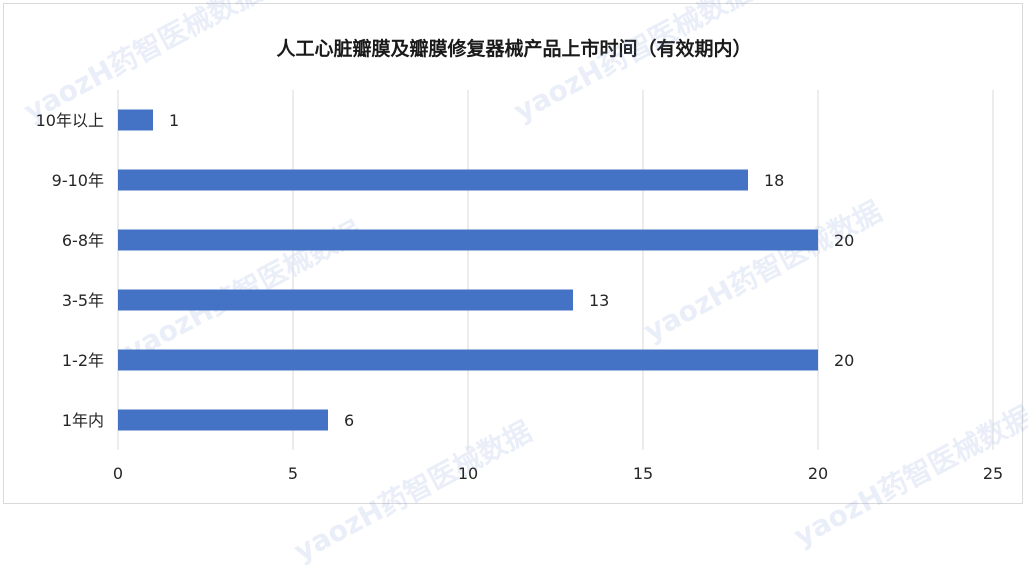 The width and height of the screenshot is (1028, 570). What do you see at coordinates (643, 473) in the screenshot?
I see `x-tick-label: 15` at bounding box center [643, 473].